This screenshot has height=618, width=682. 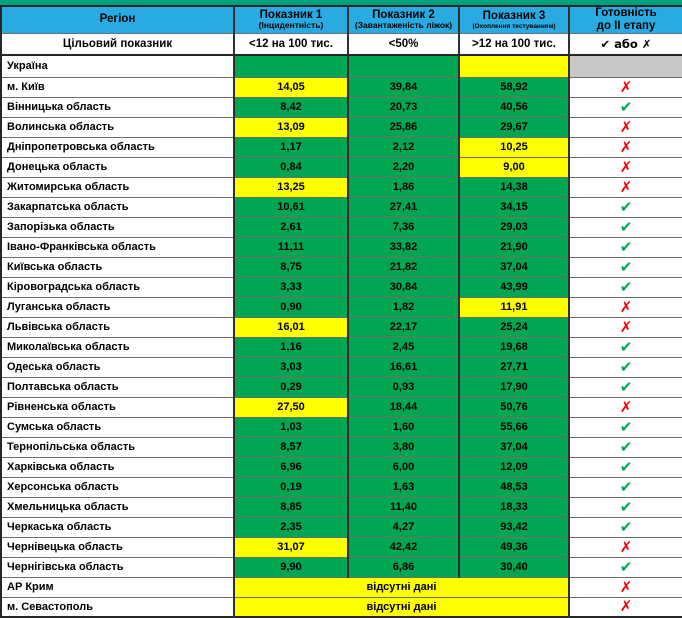 I want to click on target-indicator1: <12 на 100 тис., so click(x=290, y=44).